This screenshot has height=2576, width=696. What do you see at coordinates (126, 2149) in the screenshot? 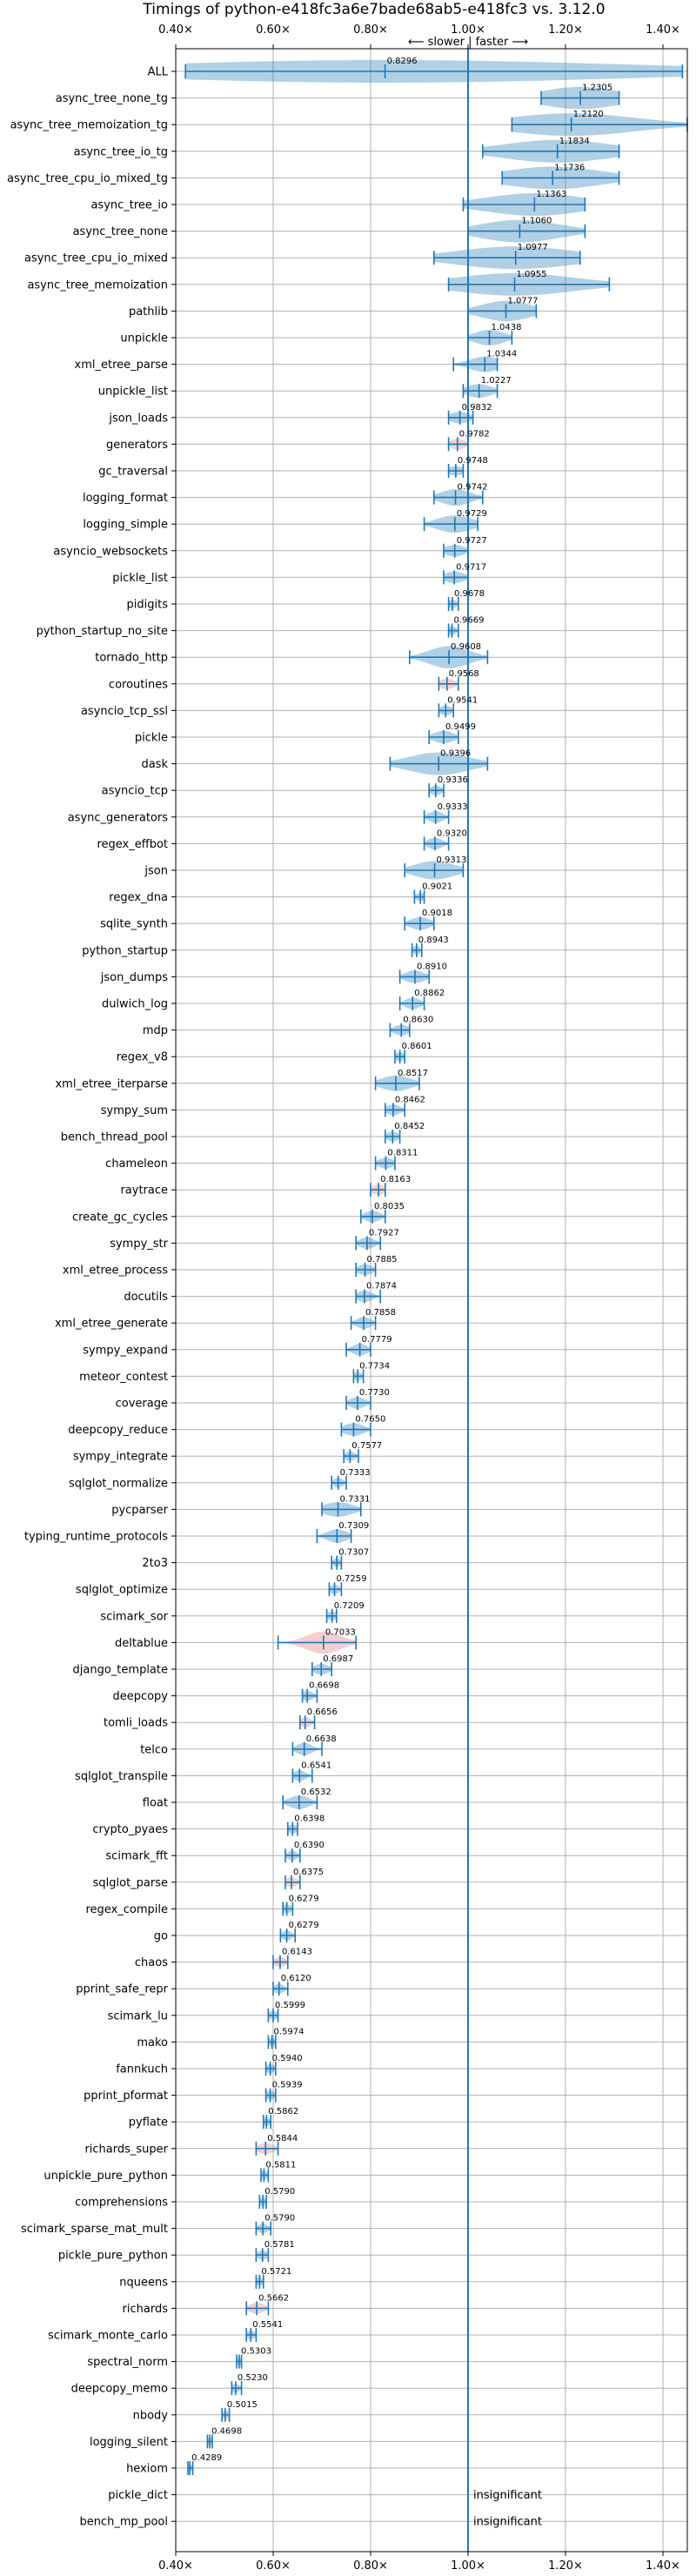
I see `benchmark-label-78: richards_super` at bounding box center [126, 2149].